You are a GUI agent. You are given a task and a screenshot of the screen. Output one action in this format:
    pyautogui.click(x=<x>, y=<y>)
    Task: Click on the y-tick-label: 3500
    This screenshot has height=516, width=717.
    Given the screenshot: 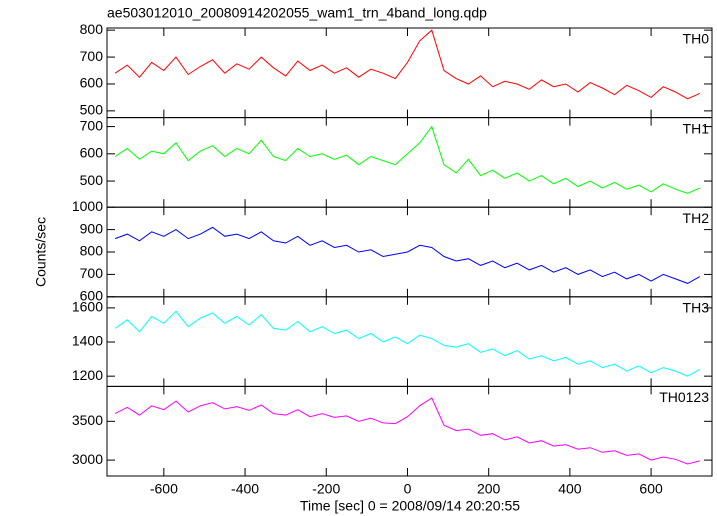 What is the action you would take?
    pyautogui.click(x=87, y=420)
    